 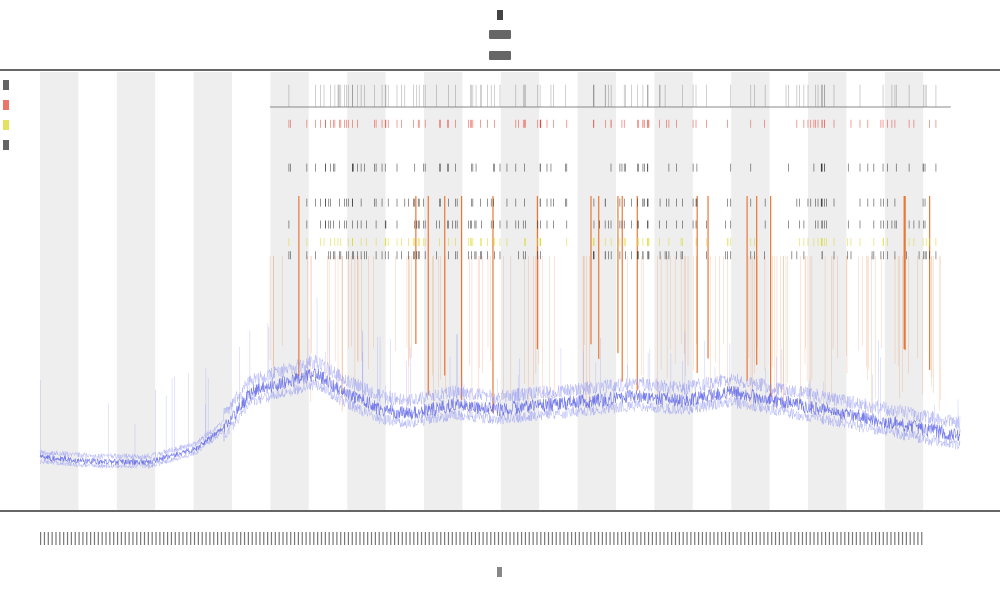 What do you see at coordinates (6, 145) in the screenshot?
I see `legend-swatch` at bounding box center [6, 145].